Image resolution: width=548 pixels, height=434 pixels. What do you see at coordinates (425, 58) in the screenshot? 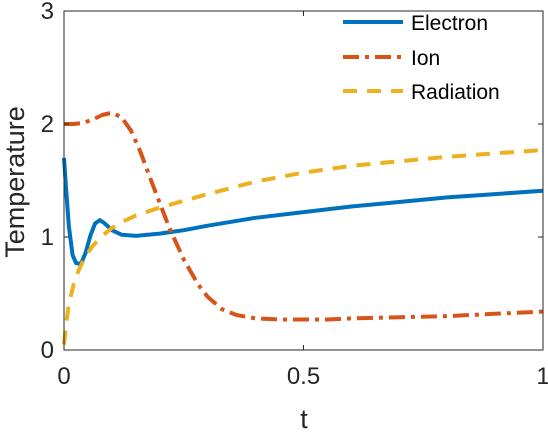
I see `legend-label-ion: Ion` at bounding box center [425, 58].